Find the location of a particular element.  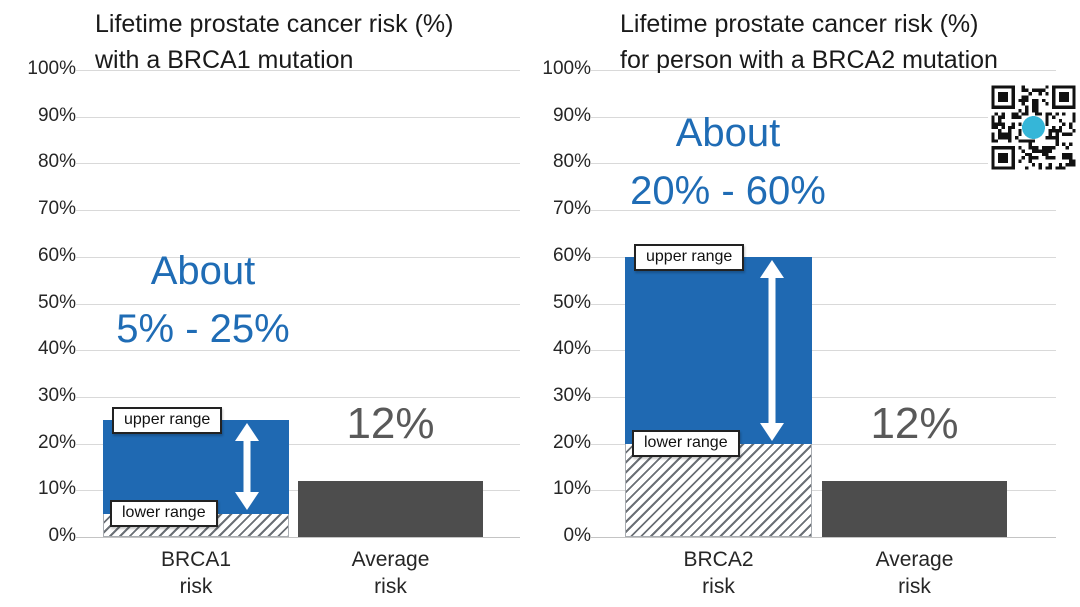

annotation-line2: 5% - 25% is located at coordinates (203, 329).